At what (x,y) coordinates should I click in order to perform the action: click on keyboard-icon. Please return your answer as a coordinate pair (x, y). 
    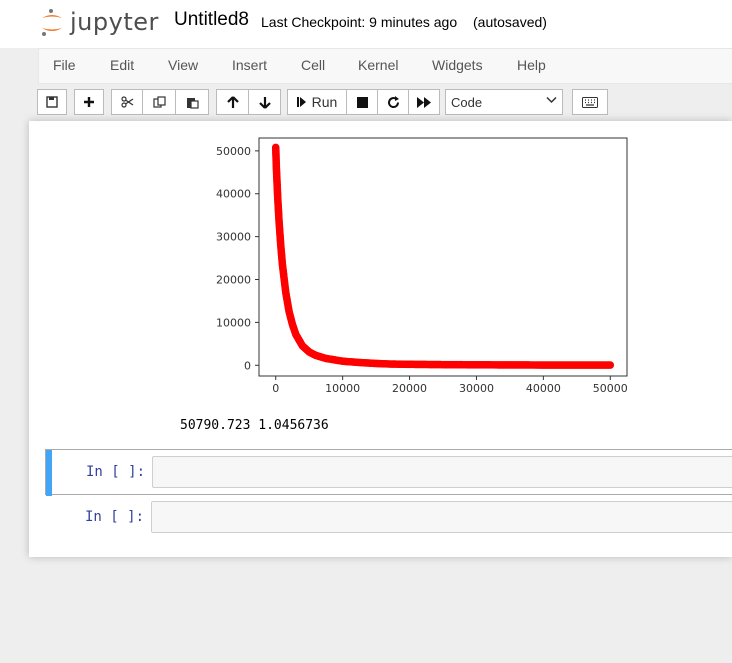
    Looking at the image, I should click on (590, 102).